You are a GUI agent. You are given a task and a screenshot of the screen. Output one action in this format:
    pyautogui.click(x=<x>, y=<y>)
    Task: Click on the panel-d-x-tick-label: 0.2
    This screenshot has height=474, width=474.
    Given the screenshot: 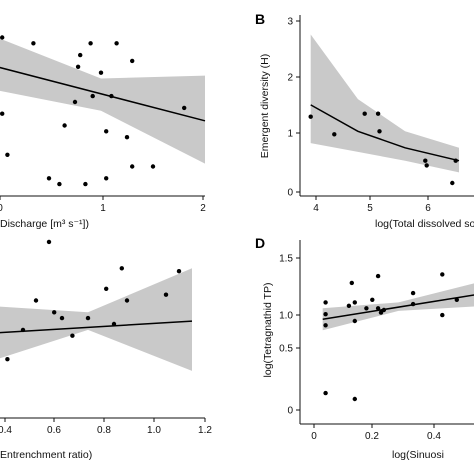 What is the action you would take?
    pyautogui.click(x=372, y=436)
    